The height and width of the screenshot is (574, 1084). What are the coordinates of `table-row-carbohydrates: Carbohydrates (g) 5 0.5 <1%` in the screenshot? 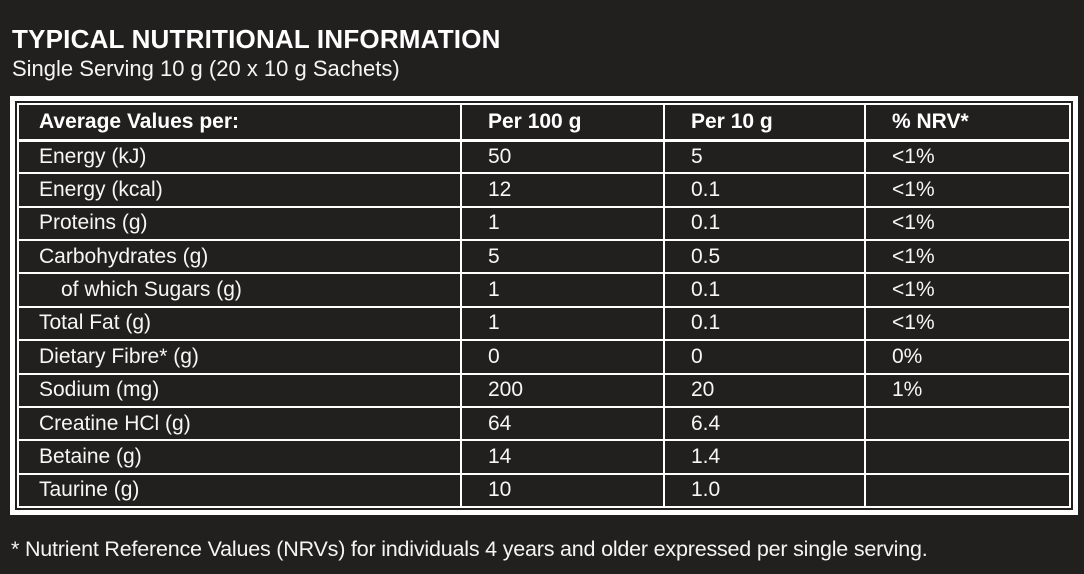 It's located at (544, 257).